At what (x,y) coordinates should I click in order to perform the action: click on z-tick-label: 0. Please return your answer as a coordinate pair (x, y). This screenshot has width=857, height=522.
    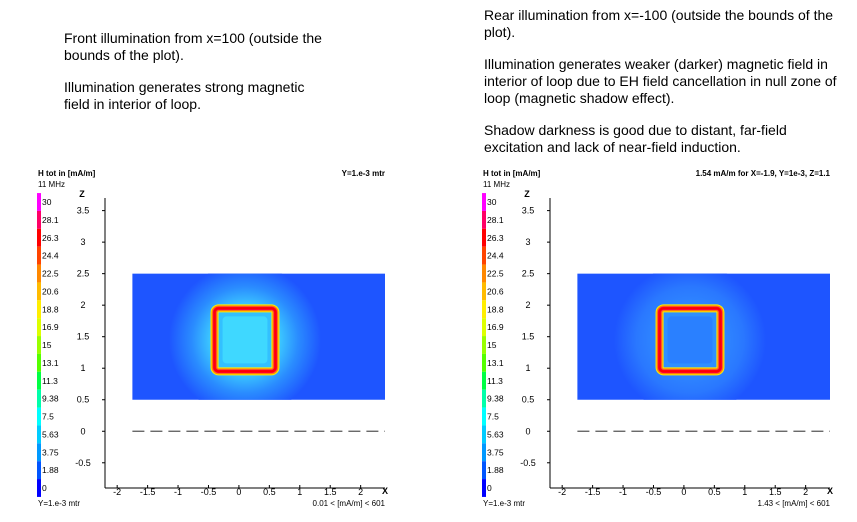
    Looking at the image, I should click on (527, 431).